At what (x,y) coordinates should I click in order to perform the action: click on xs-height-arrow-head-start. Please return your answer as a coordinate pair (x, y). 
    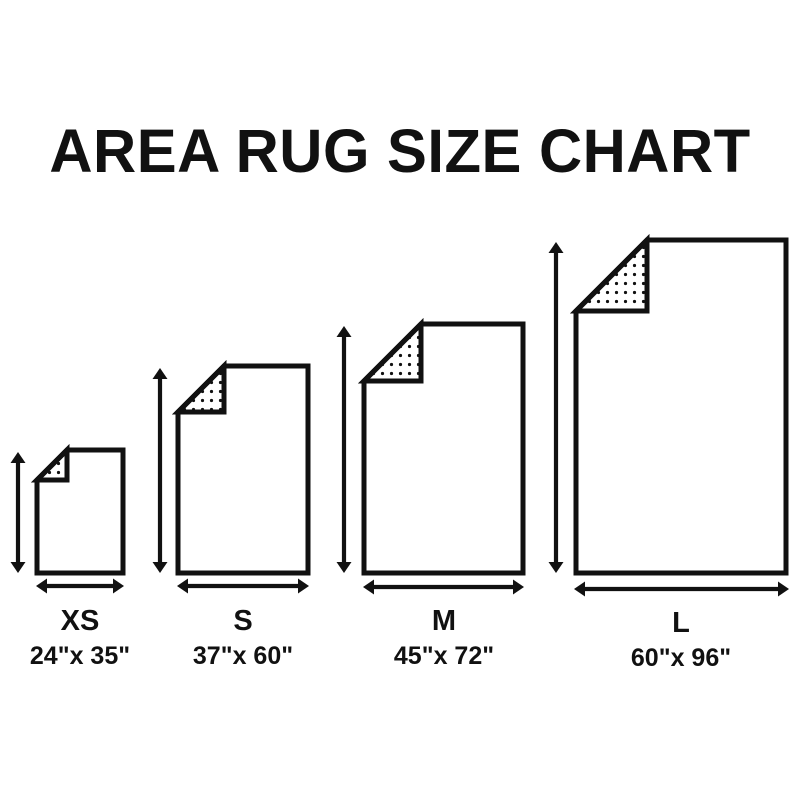
    Looking at the image, I should click on (18, 457).